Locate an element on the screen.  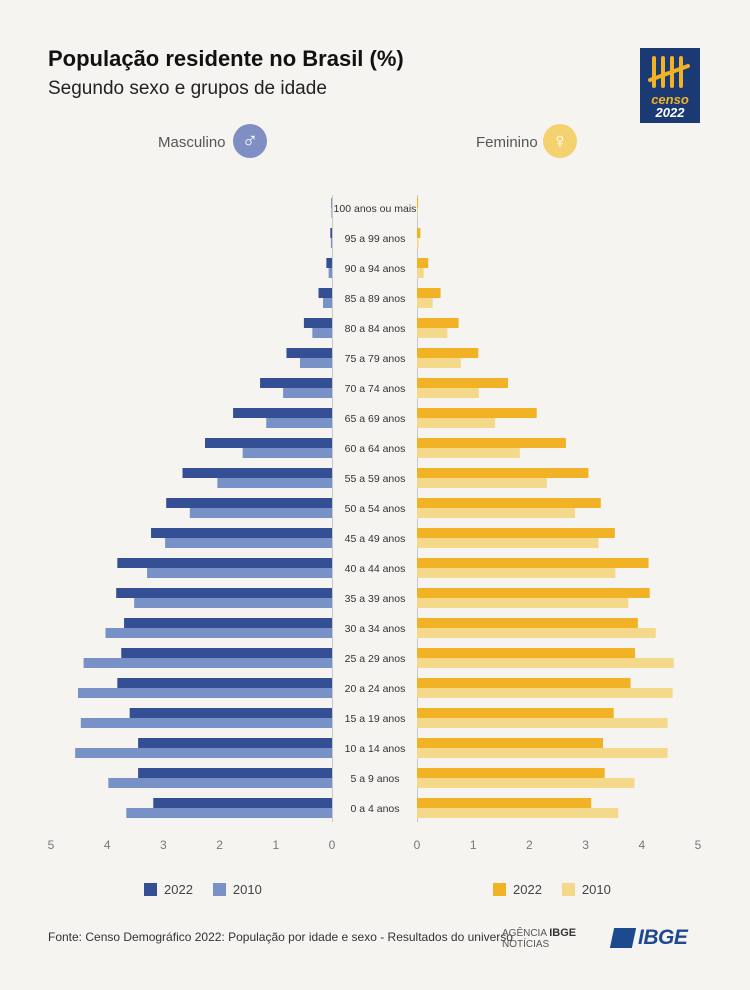
age-group-label: 30 a 34 anos is located at coordinates (375, 629).